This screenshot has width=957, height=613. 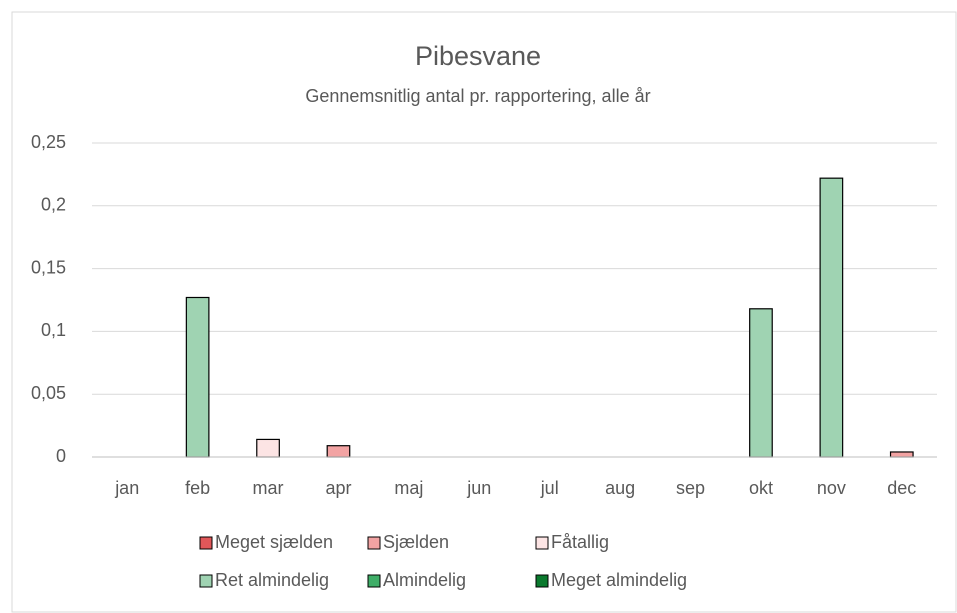 I want to click on y-tick-label: 0,1, so click(x=53, y=330).